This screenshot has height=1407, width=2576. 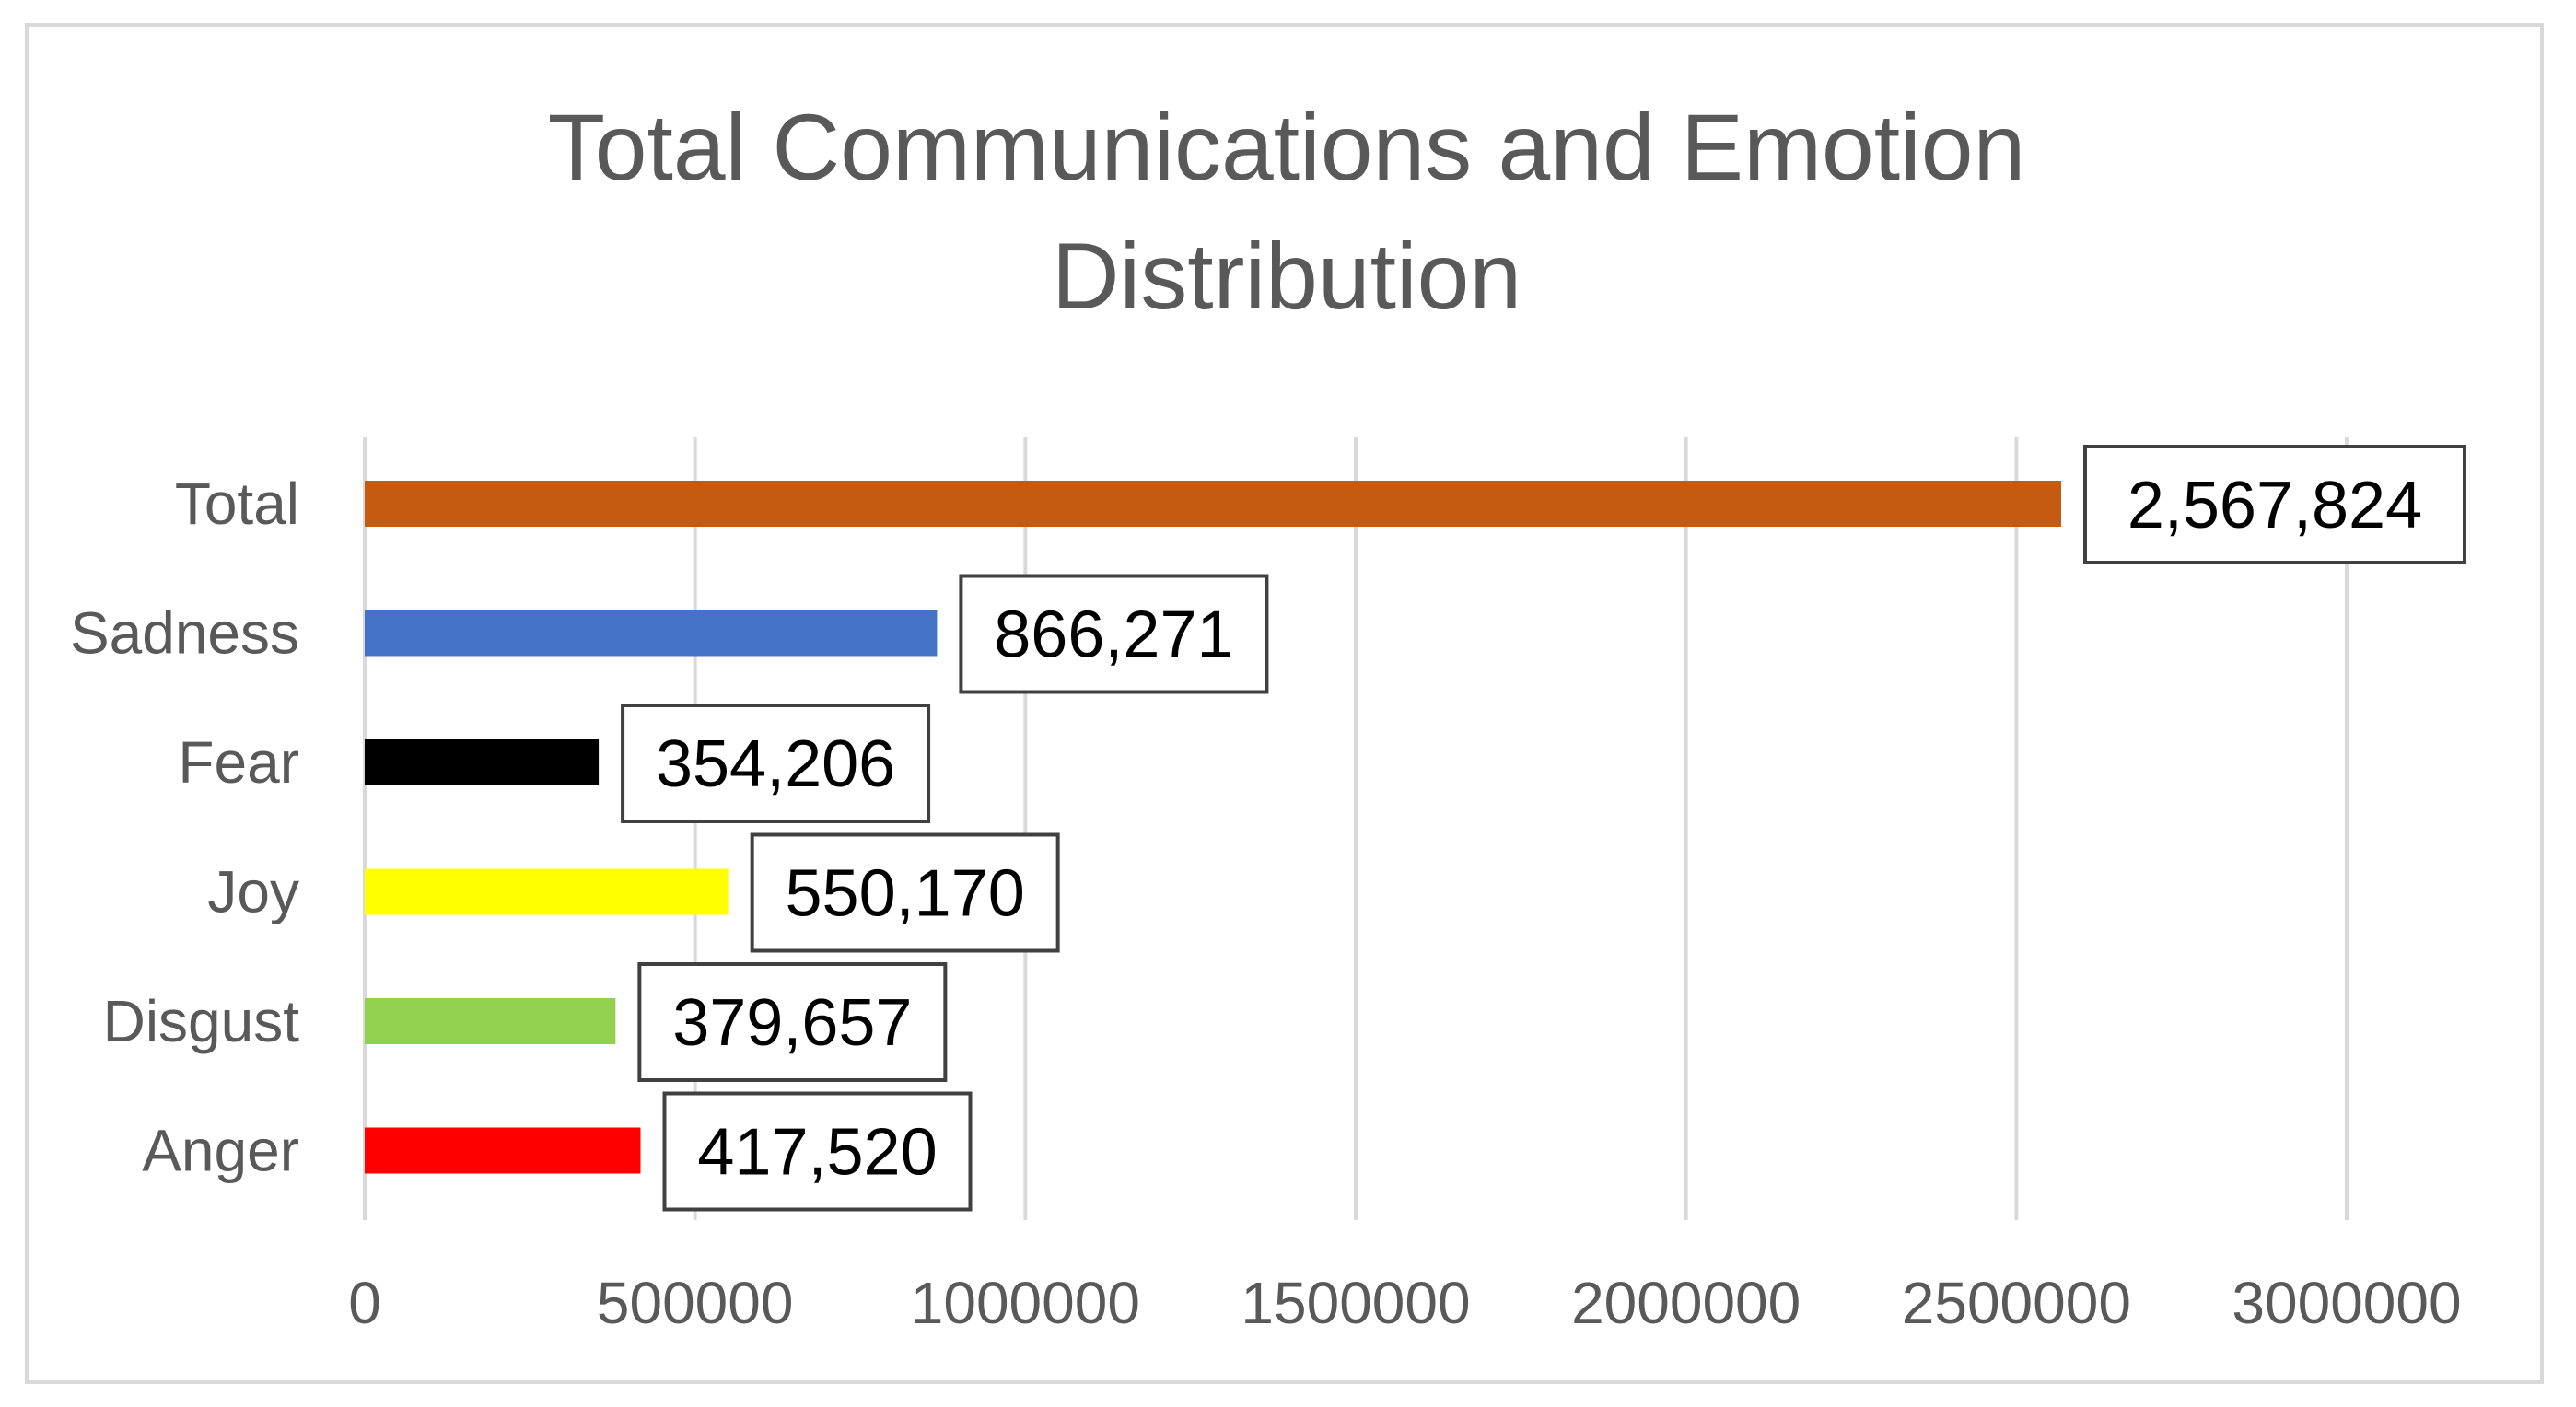 I want to click on data-label-box-fear, so click(x=776, y=763).